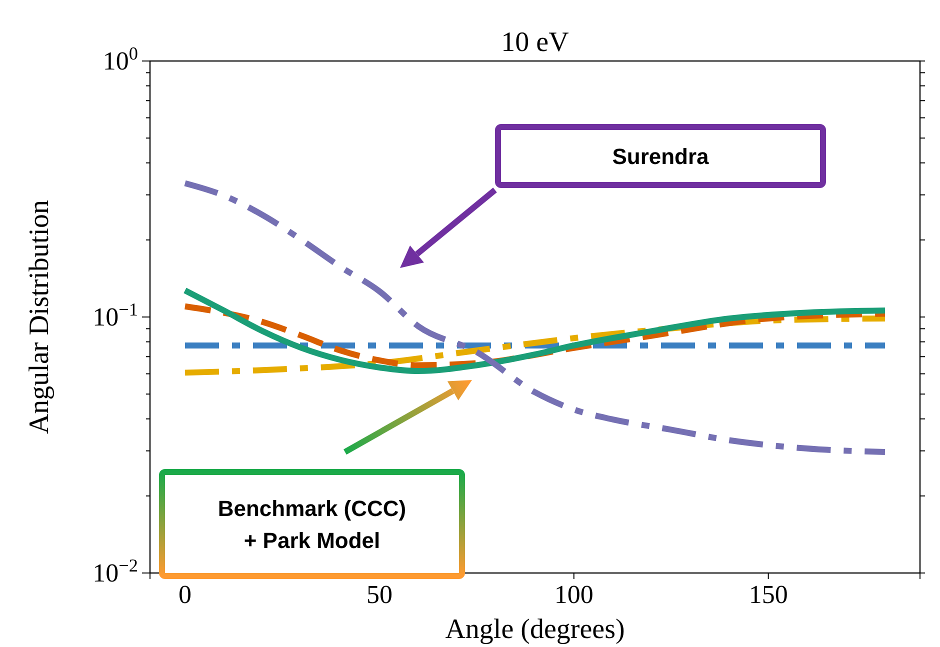  I want to click on x-axis-title: Angle (degrees), so click(535, 629).